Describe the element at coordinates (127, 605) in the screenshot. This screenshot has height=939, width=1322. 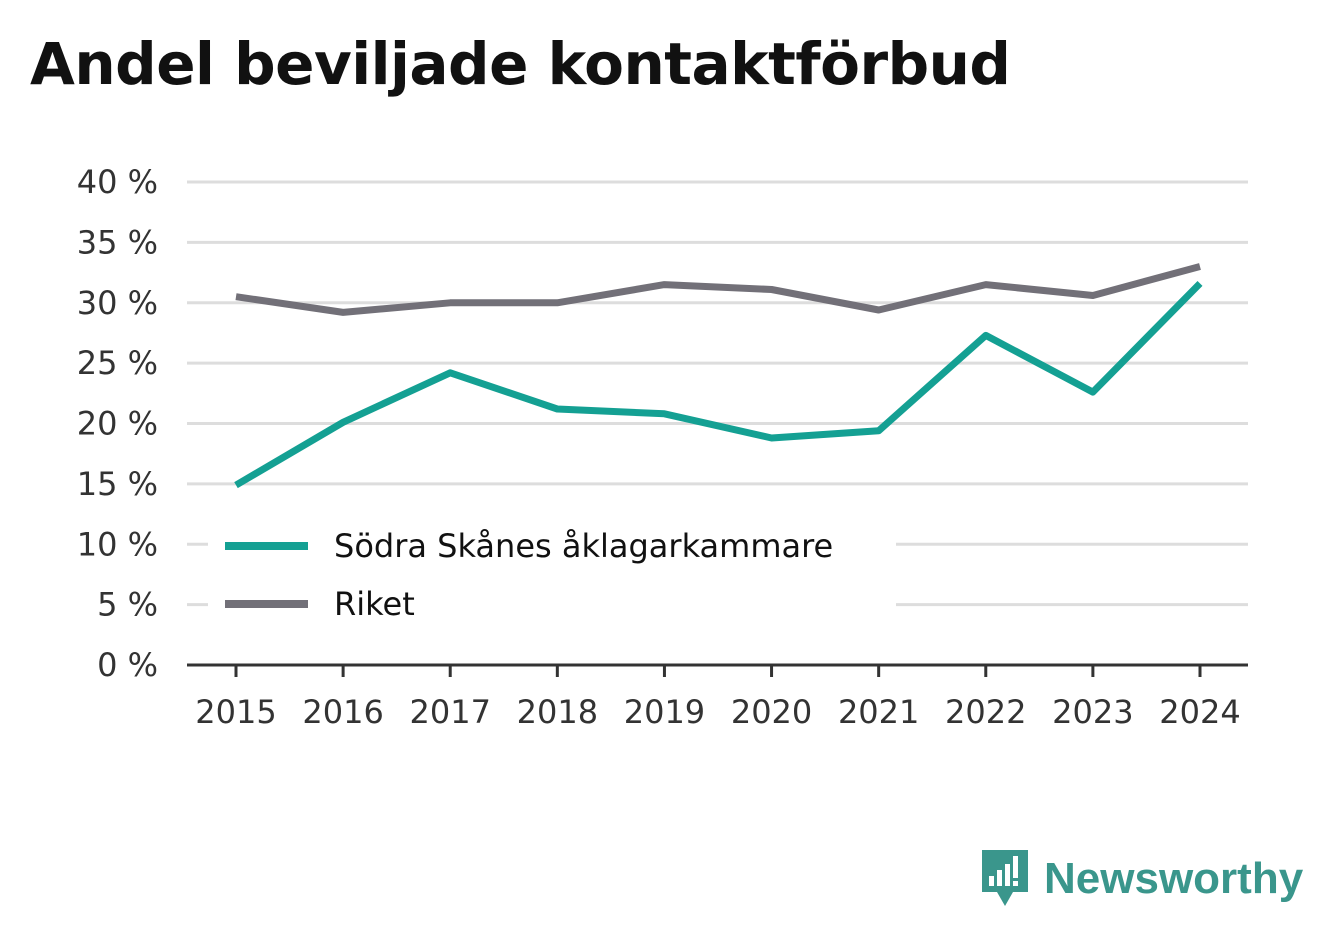
I see `y-tick-label: 5 %` at that location.